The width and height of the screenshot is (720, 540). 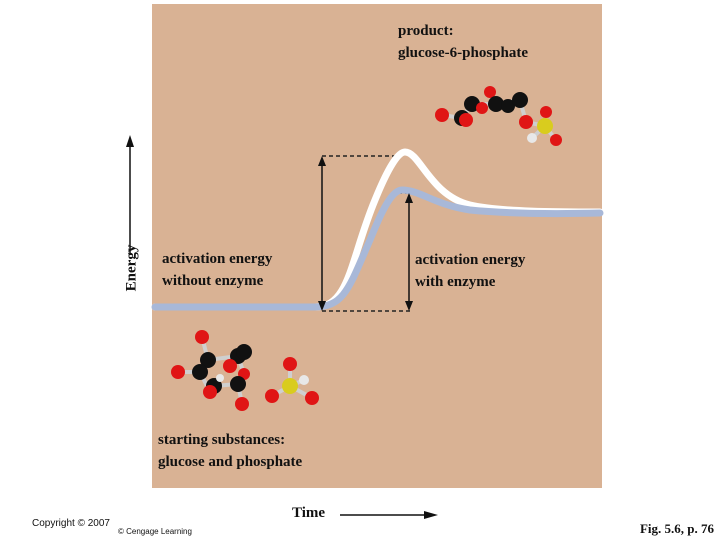 I want to click on y-axis-label: Energy, so click(x=131, y=268).